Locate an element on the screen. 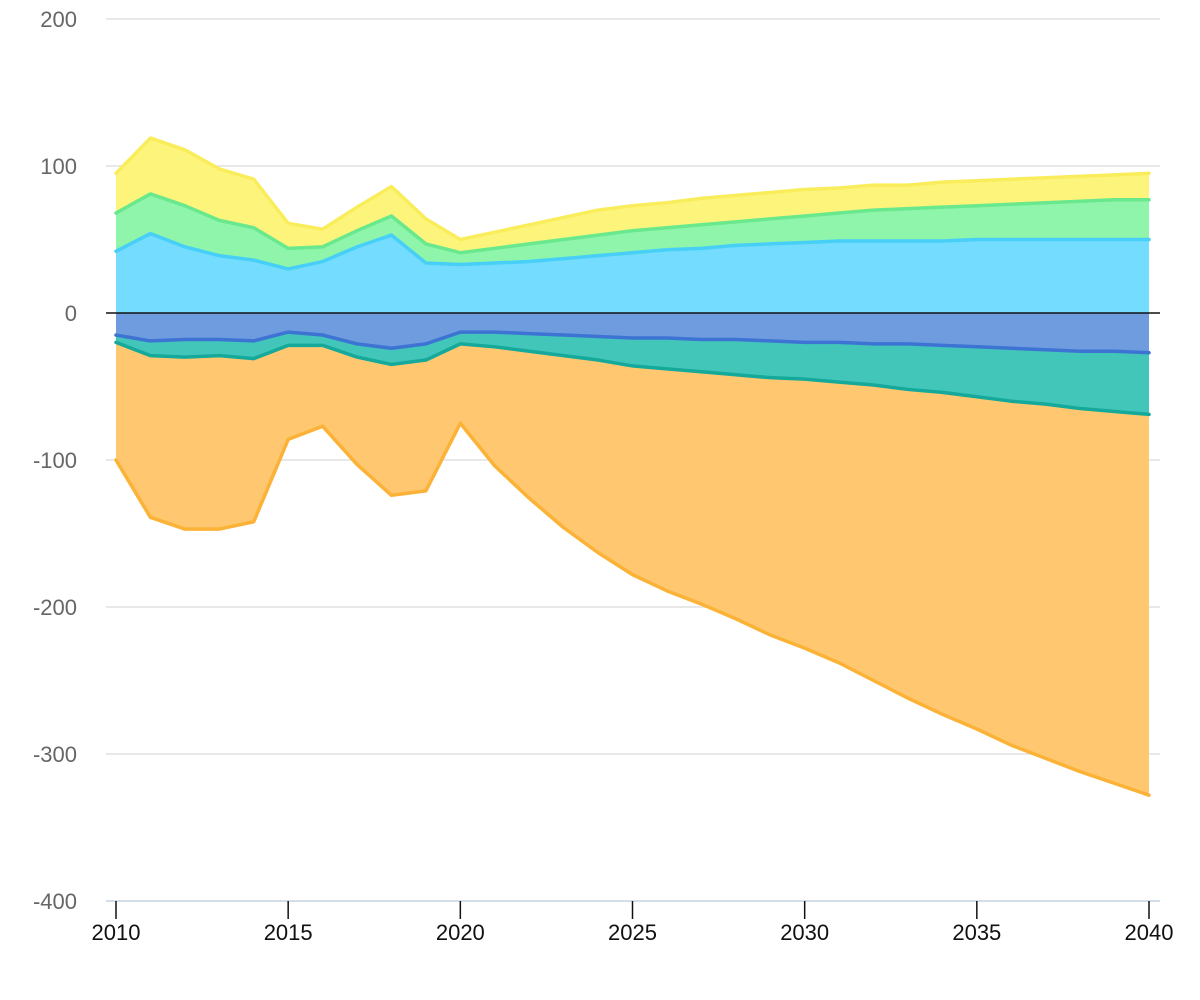 The height and width of the screenshot is (1000, 1200). x-tick-label: 2025 is located at coordinates (632, 932).